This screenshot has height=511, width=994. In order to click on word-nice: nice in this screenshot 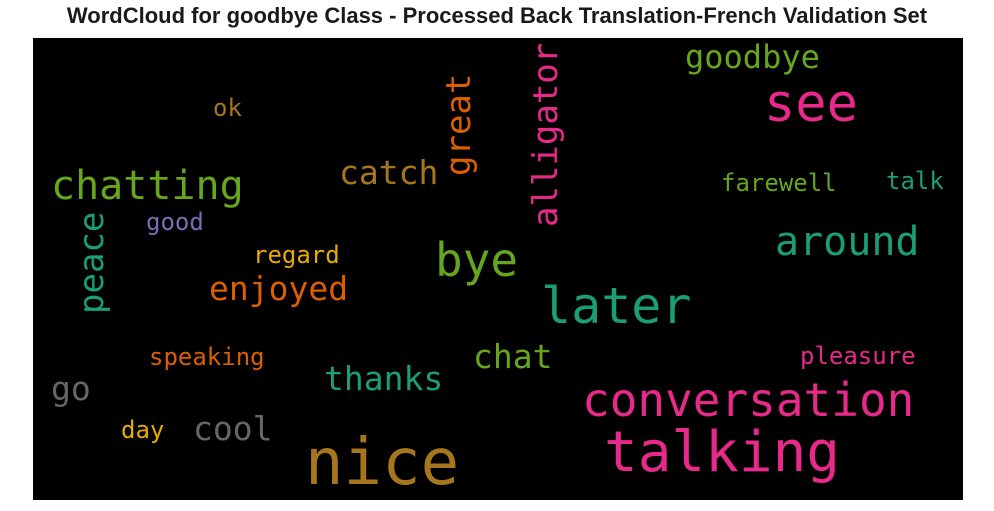, I will do `click(382, 463)`.